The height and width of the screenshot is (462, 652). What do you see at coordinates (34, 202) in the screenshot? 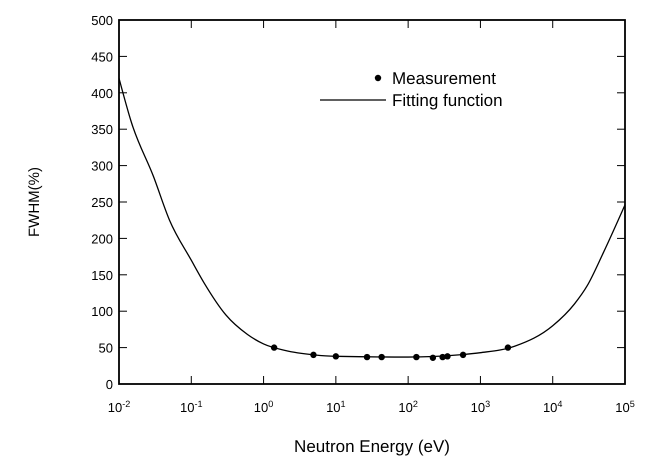
I see `y-axis-title: FWHM(%)` at bounding box center [34, 202].